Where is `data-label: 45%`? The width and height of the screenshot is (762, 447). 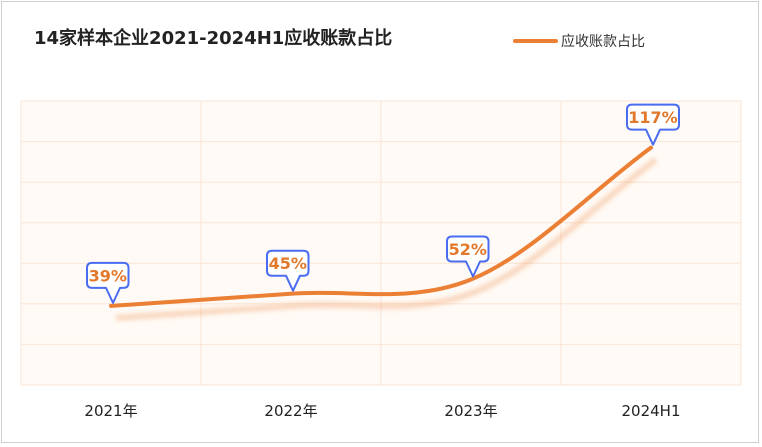 data-label: 45% is located at coordinates (288, 270).